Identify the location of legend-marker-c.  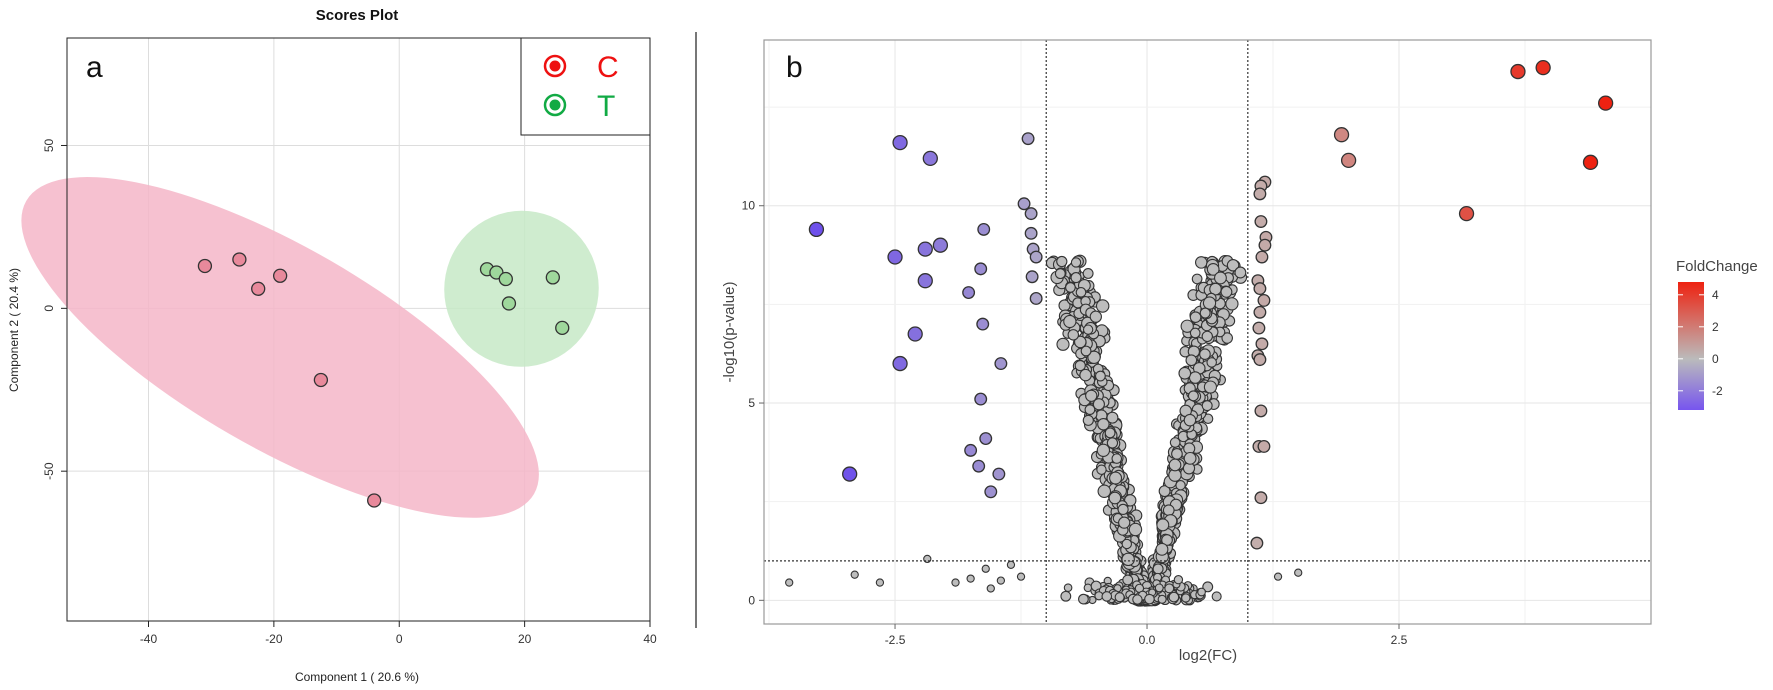
(555, 66).